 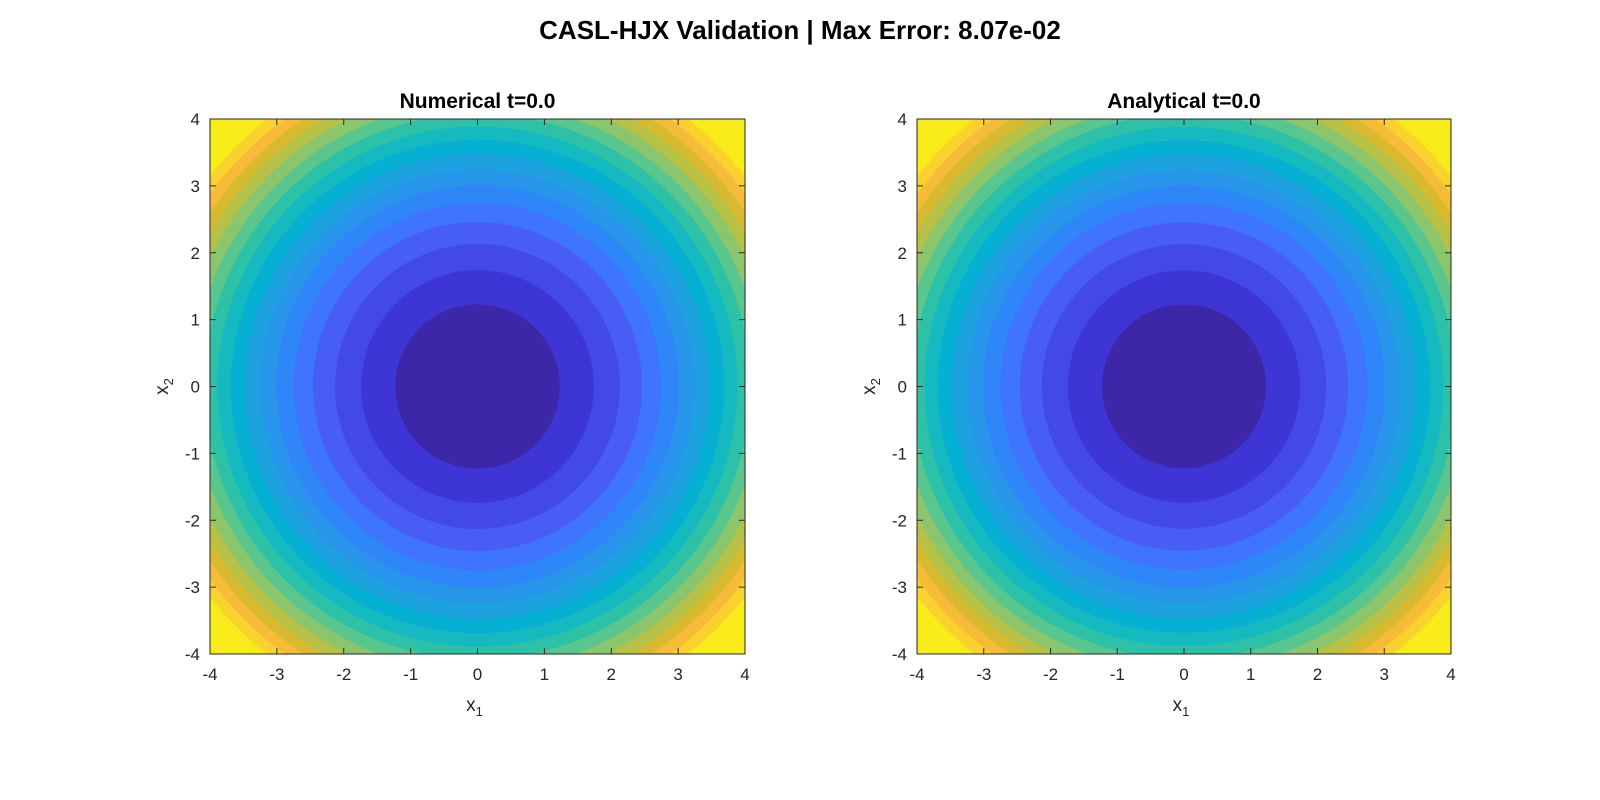 What do you see at coordinates (1184, 101) in the screenshot?
I see `subplot-title: Analytical t=0.0` at bounding box center [1184, 101].